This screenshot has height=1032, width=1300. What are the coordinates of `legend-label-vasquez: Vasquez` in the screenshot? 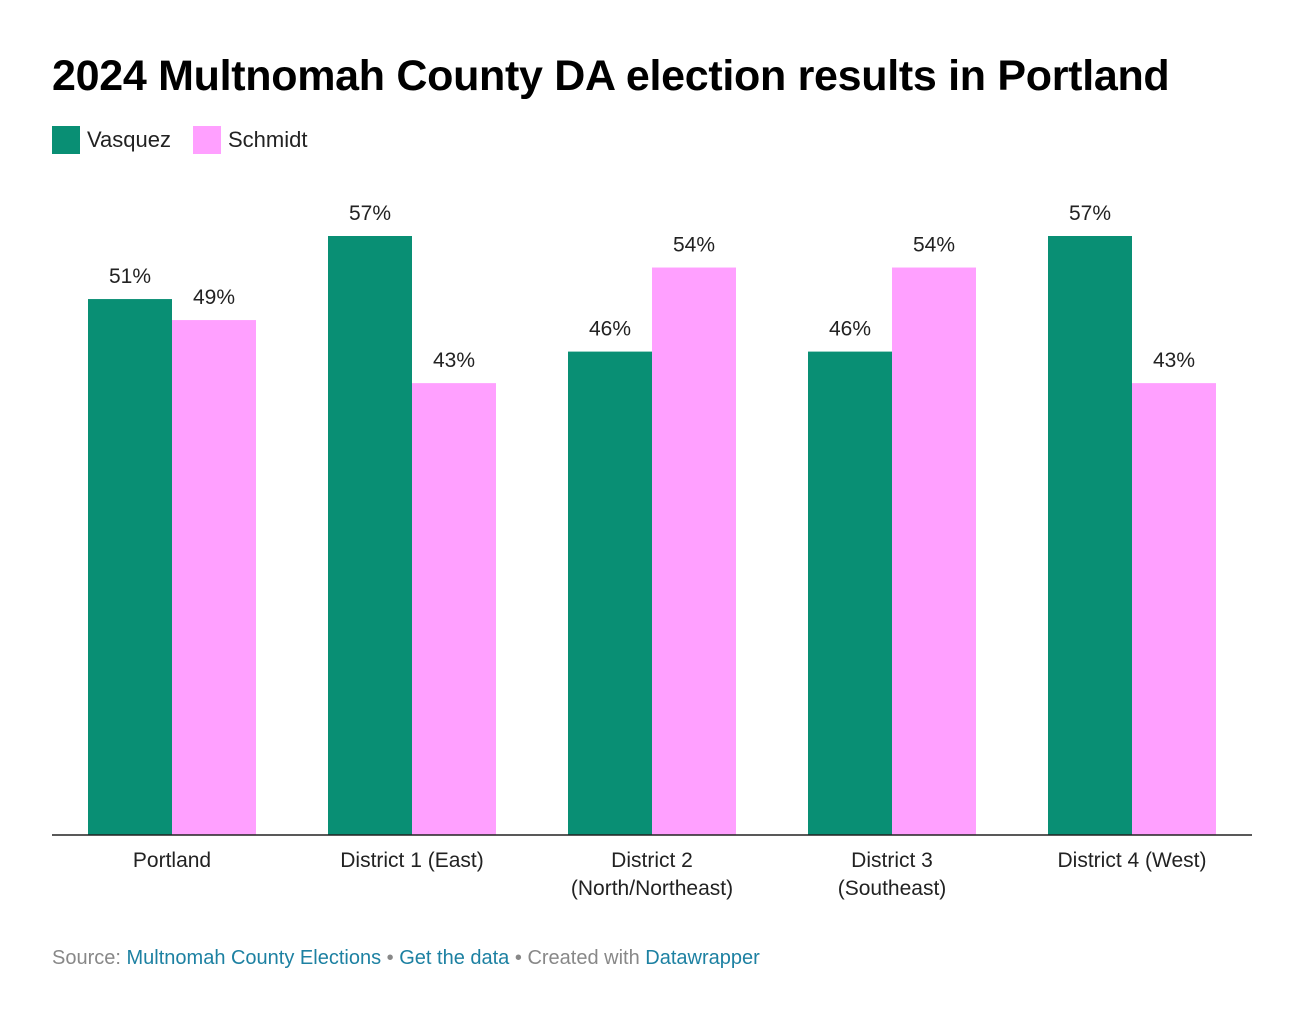 It's located at (129, 139).